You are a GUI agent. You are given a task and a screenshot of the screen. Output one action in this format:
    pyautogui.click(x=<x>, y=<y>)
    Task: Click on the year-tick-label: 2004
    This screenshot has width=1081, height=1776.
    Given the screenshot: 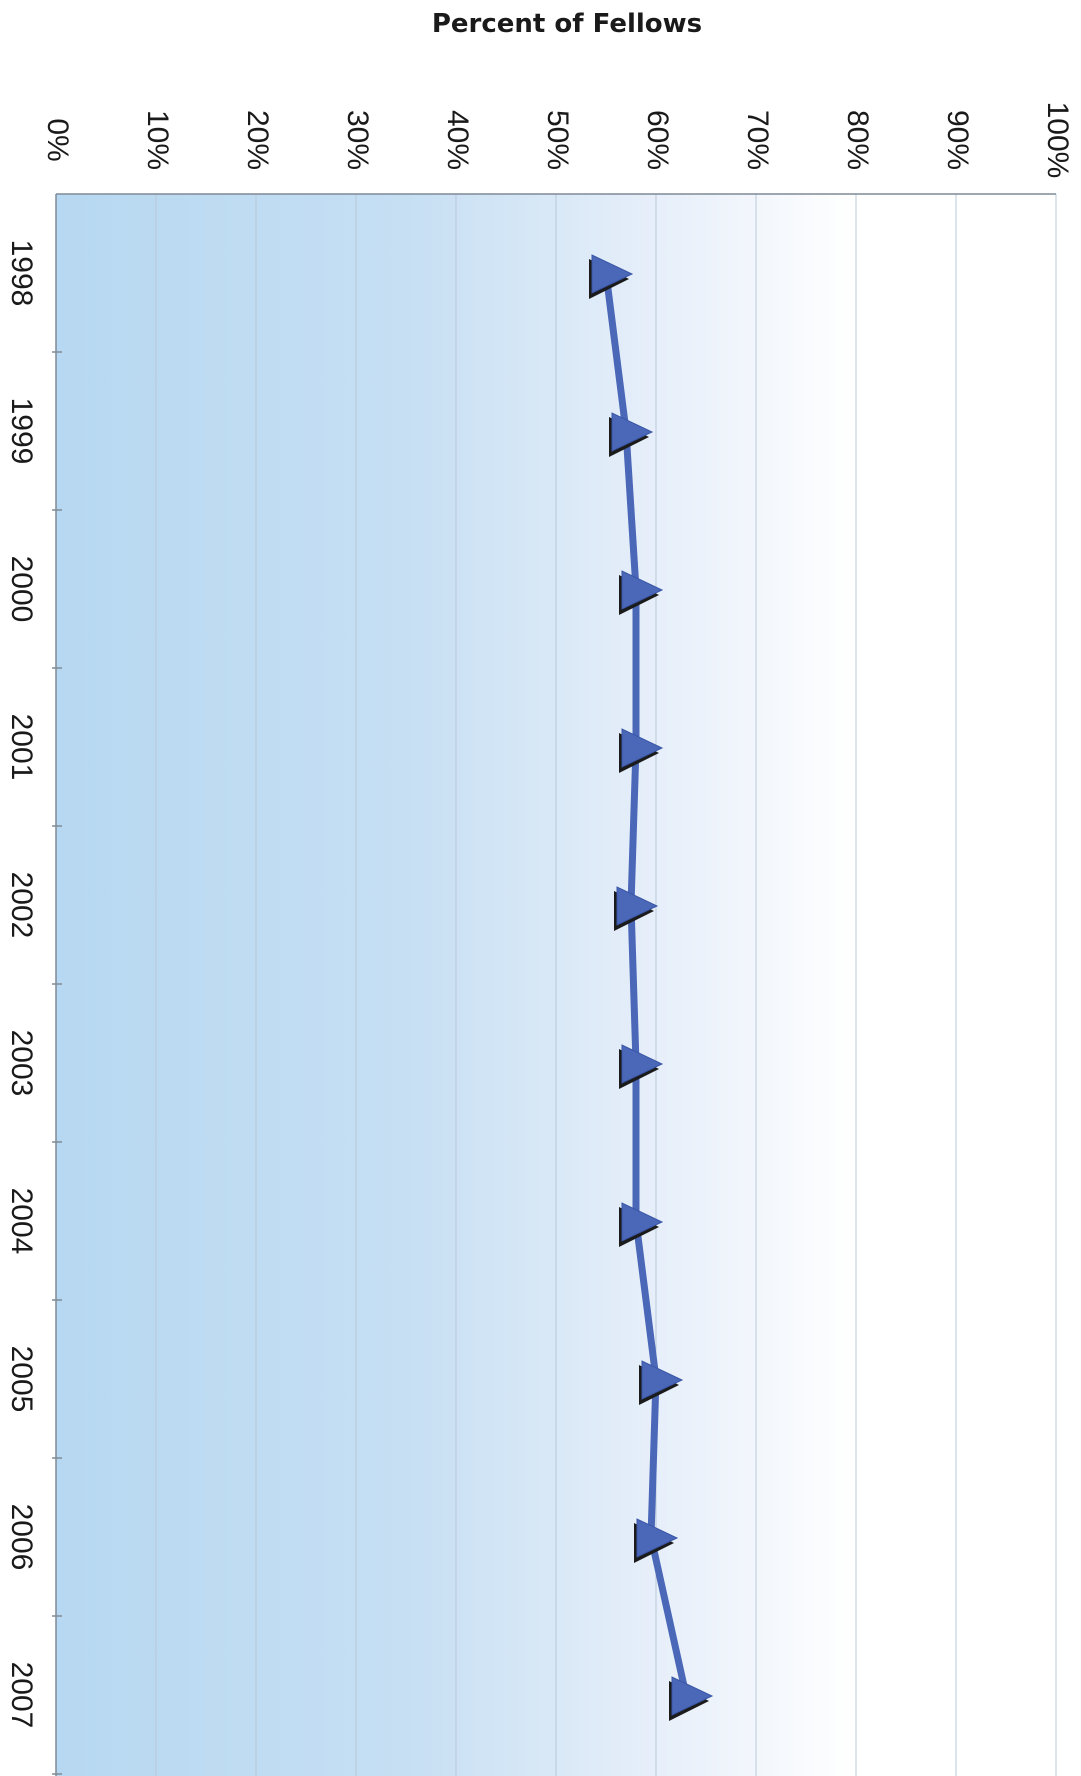 What is the action you would take?
    pyautogui.click(x=21, y=1221)
    